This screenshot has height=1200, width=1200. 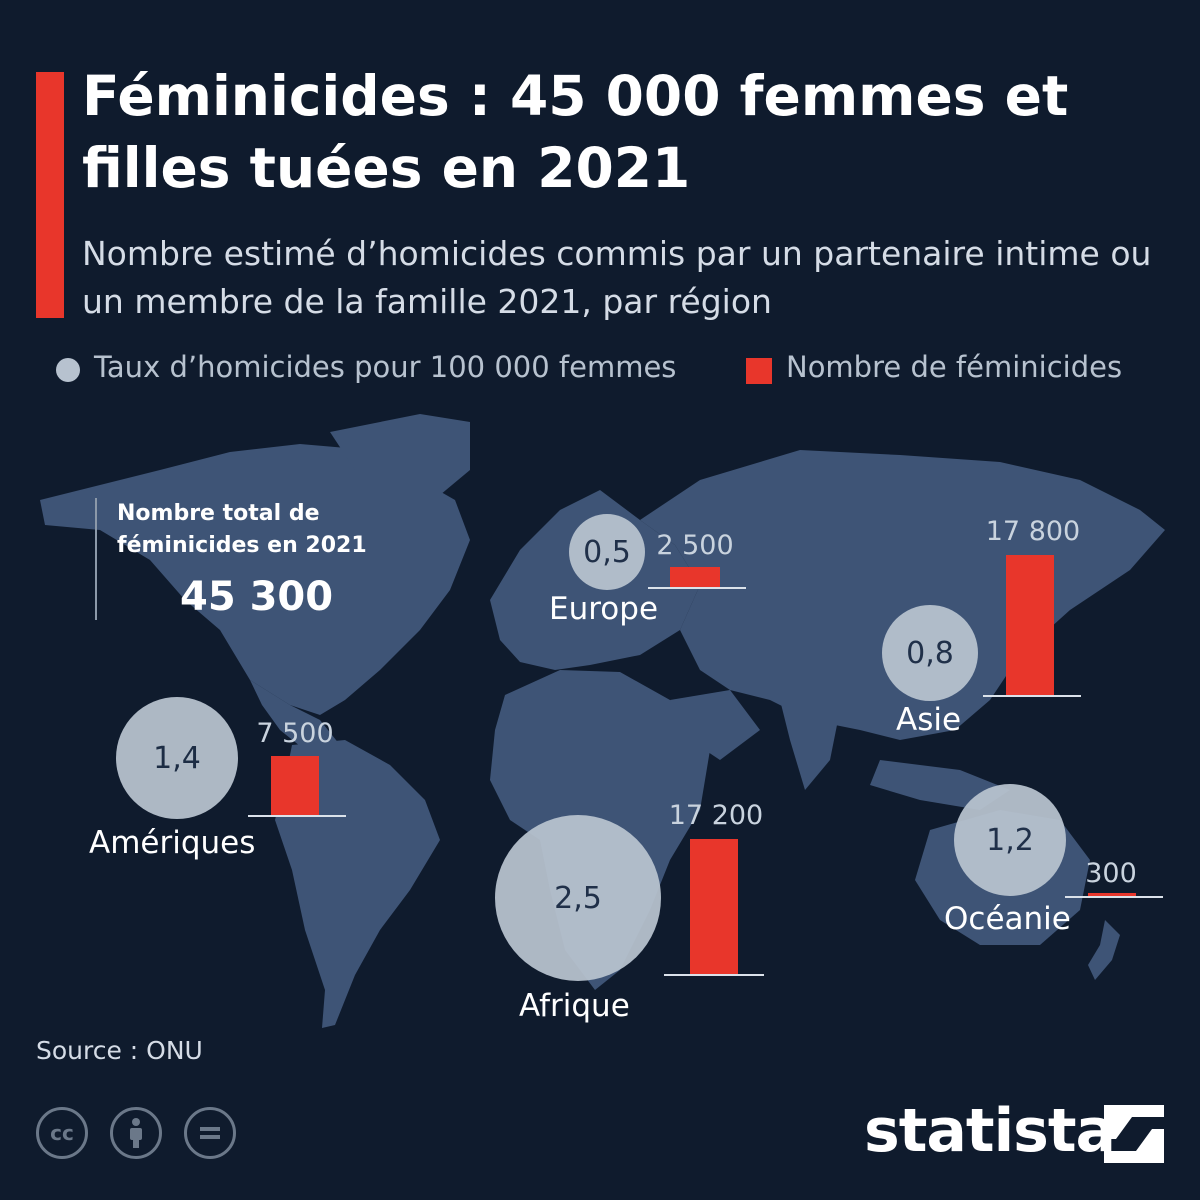 I want to click on rate-circle-europe: 0,5, so click(x=607, y=552).